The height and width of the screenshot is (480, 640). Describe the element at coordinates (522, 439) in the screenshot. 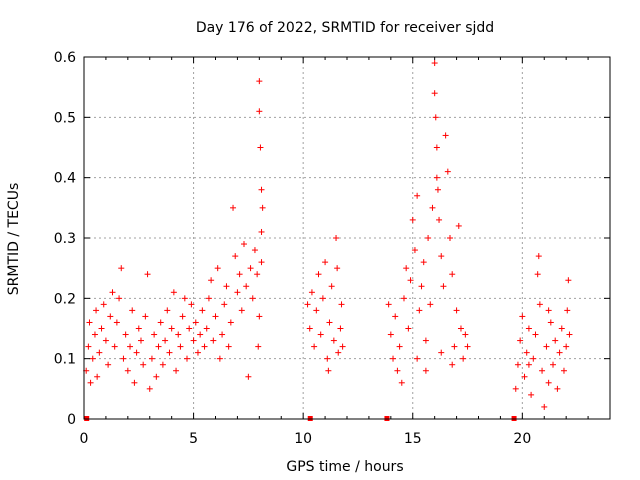

I see `x-tick-label: 20` at that location.